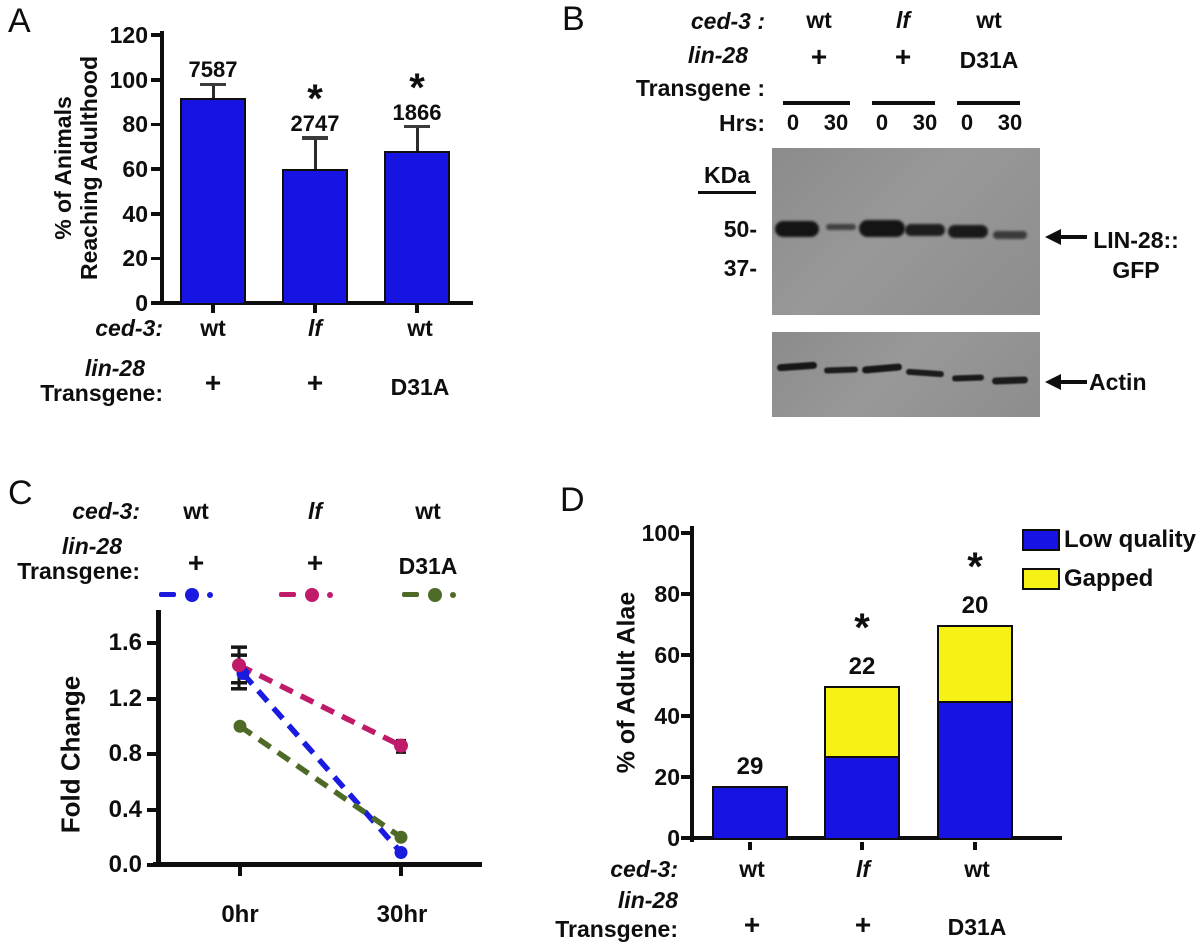  I want to click on panel-a-ced3-value: wt, so click(420, 328).